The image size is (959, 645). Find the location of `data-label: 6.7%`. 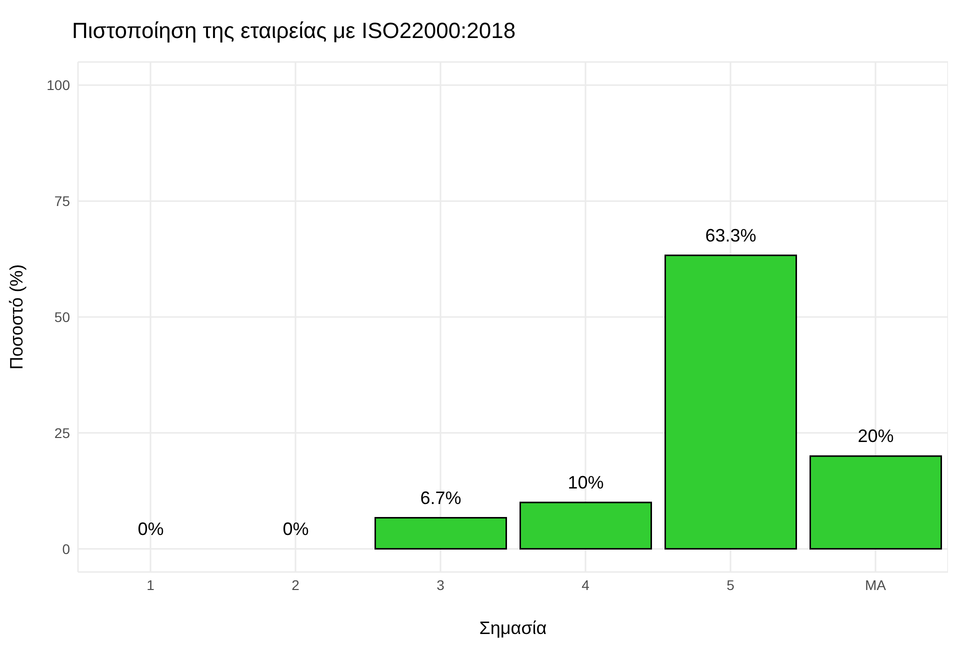

data-label: 6.7% is located at coordinates (441, 498).